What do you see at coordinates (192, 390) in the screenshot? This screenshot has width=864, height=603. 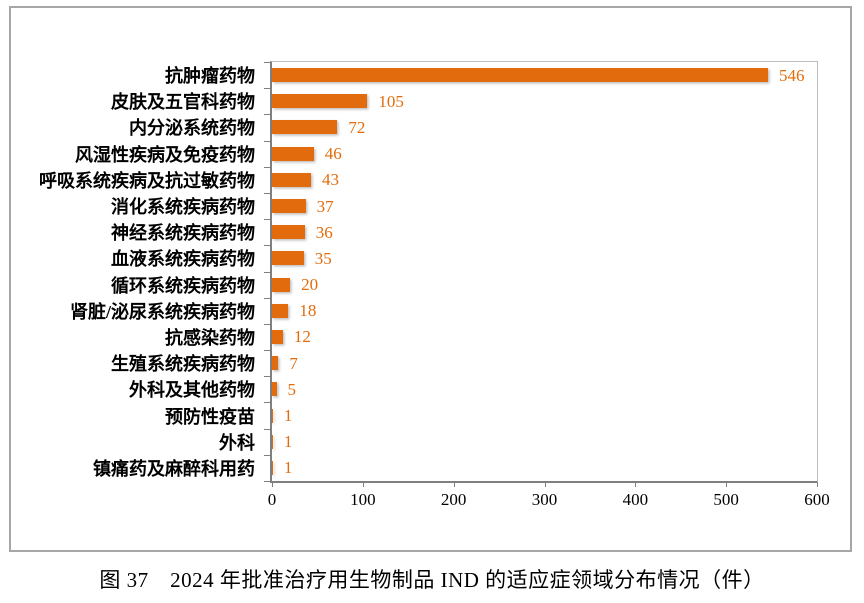 I see `category-label: 外科及其他药物` at bounding box center [192, 390].